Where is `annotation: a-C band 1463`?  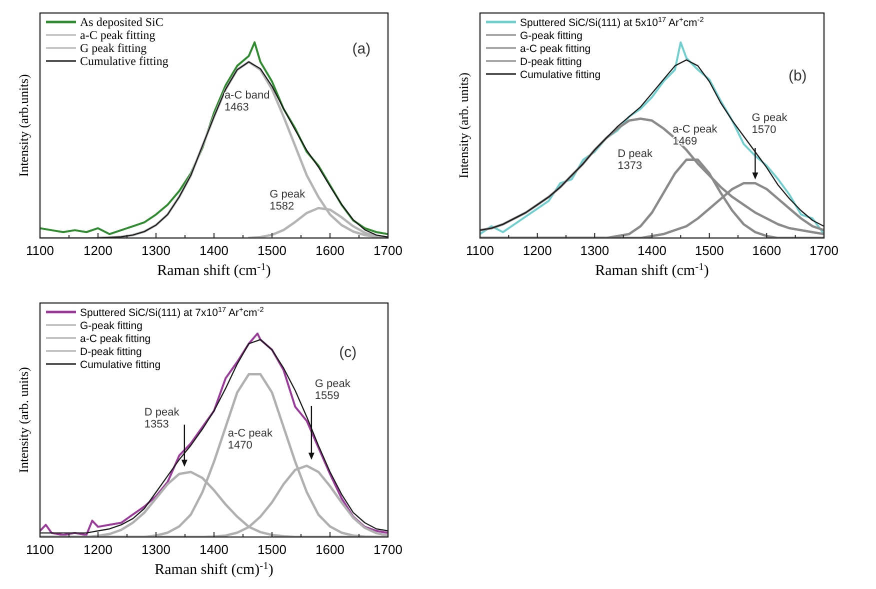
annotation: a-C band 1463 is located at coordinates (247, 102).